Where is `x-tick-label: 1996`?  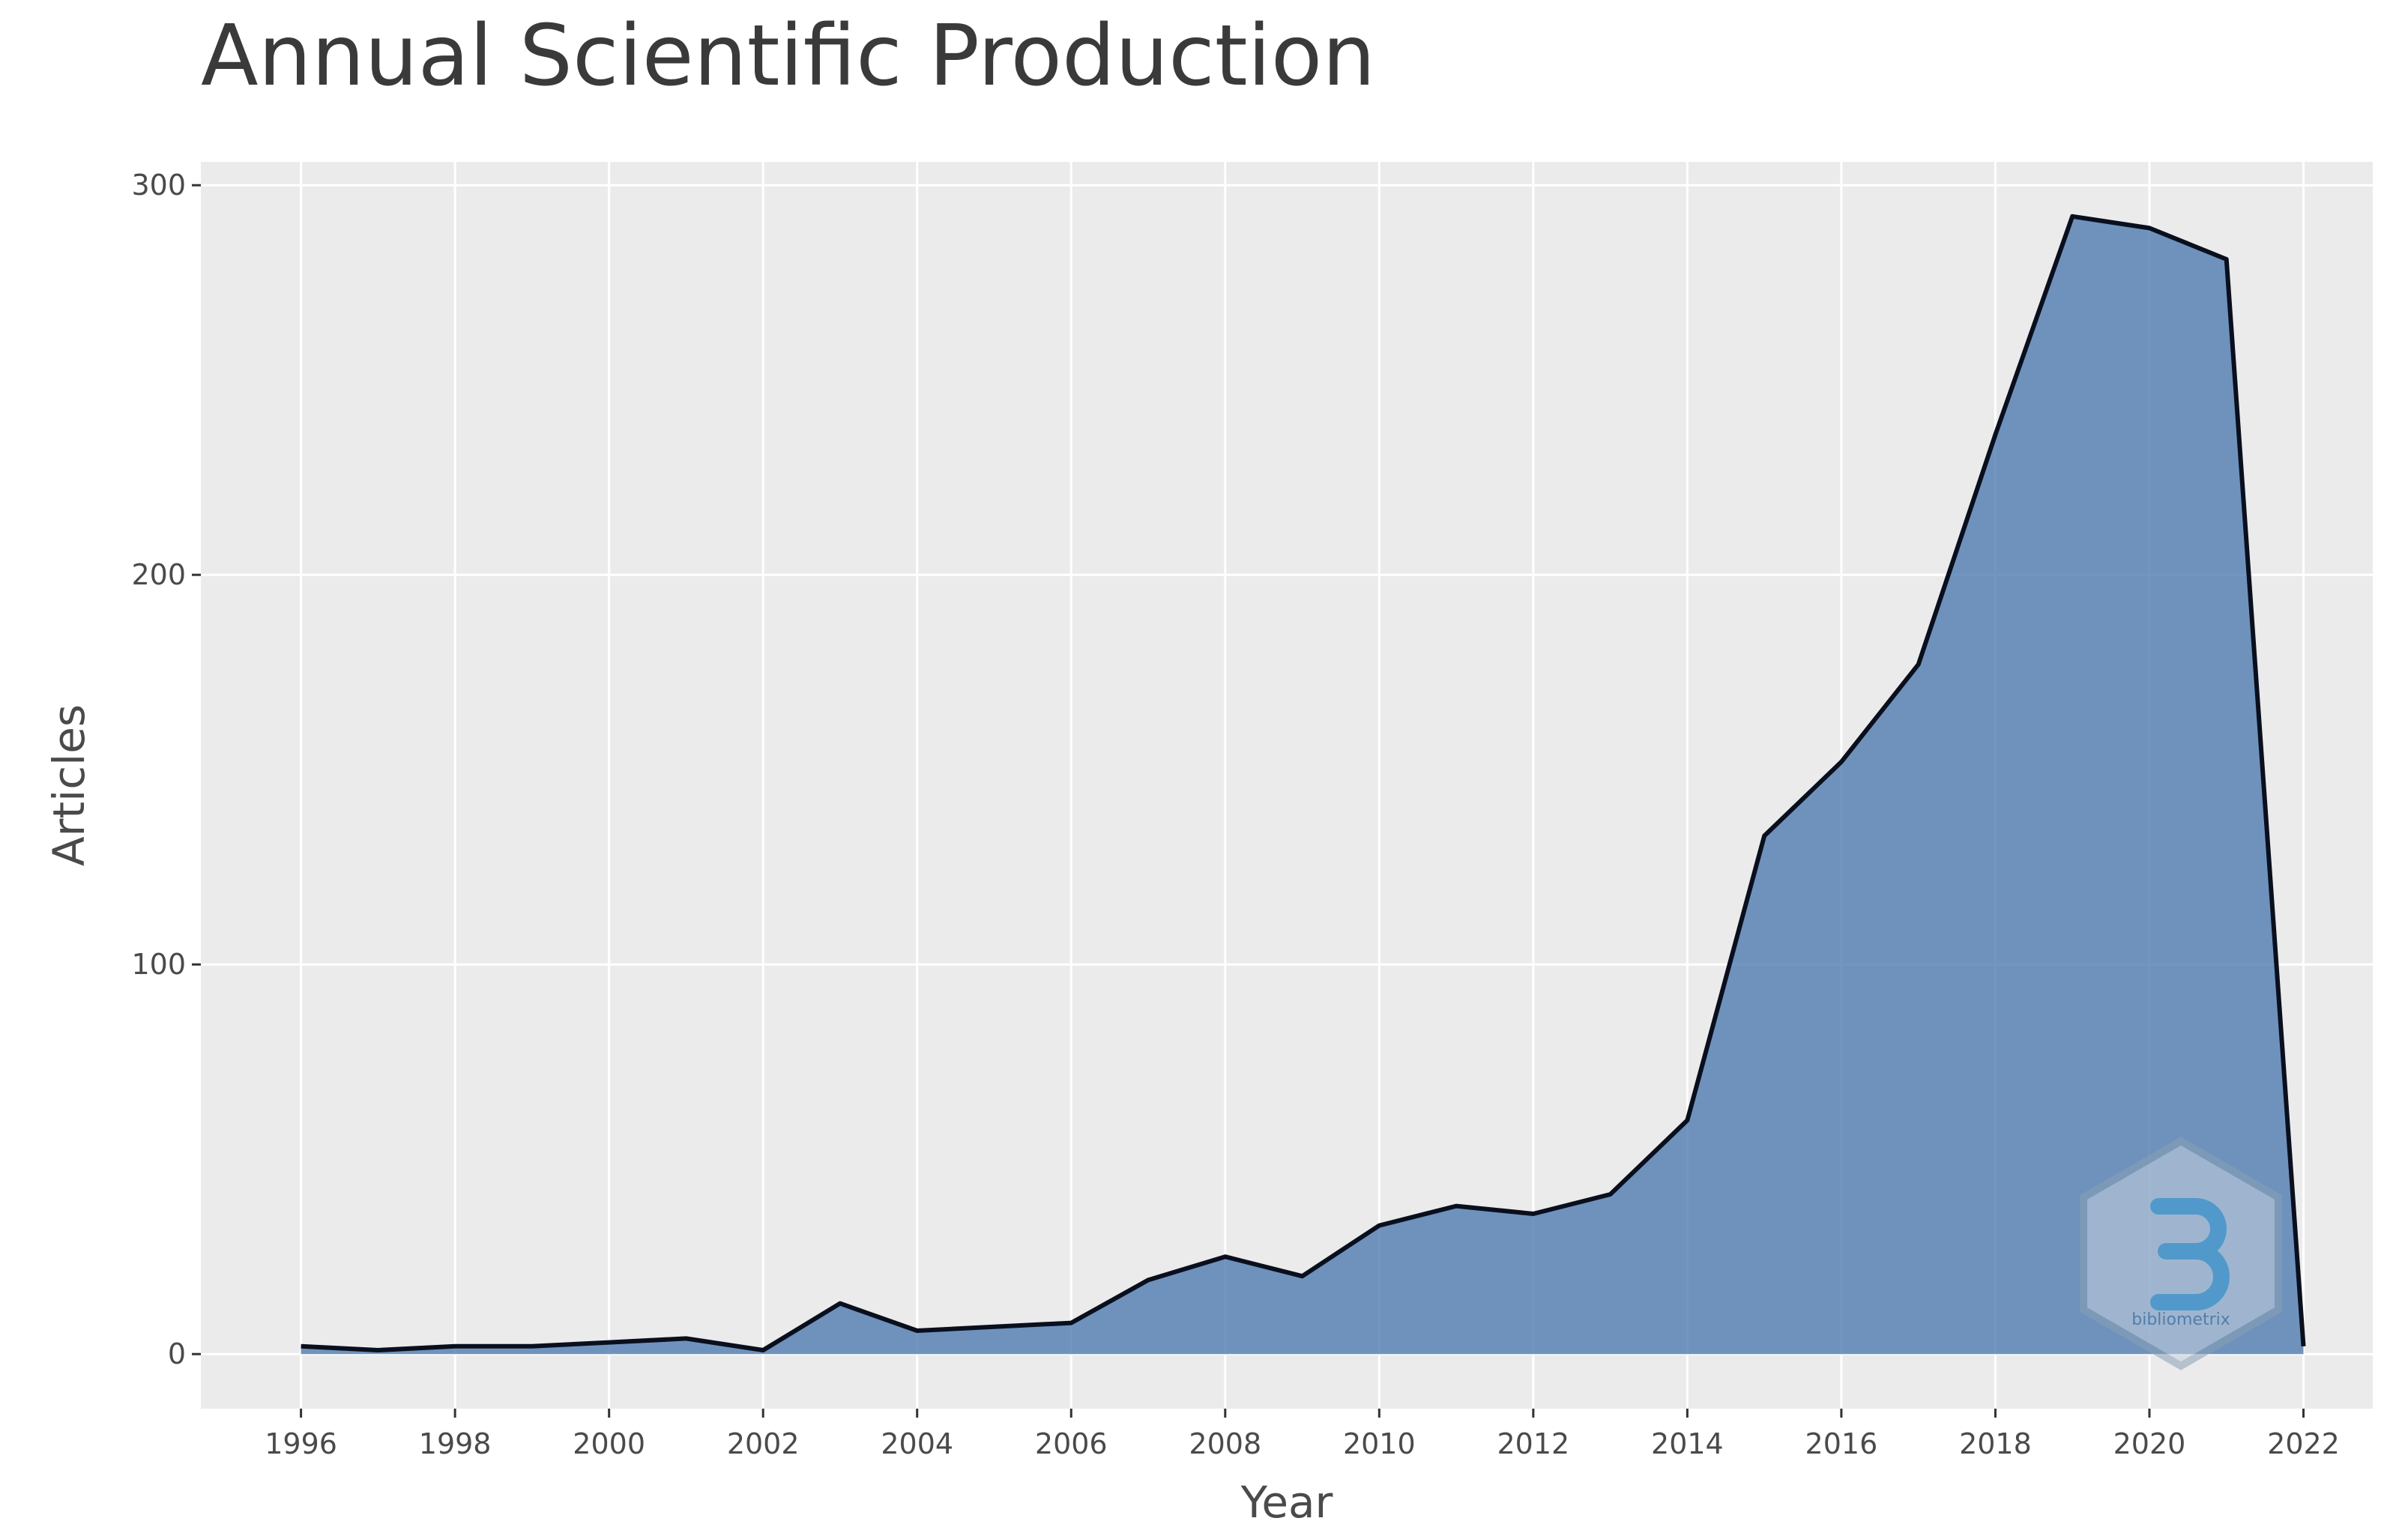 x-tick-label: 1996 is located at coordinates (301, 1443).